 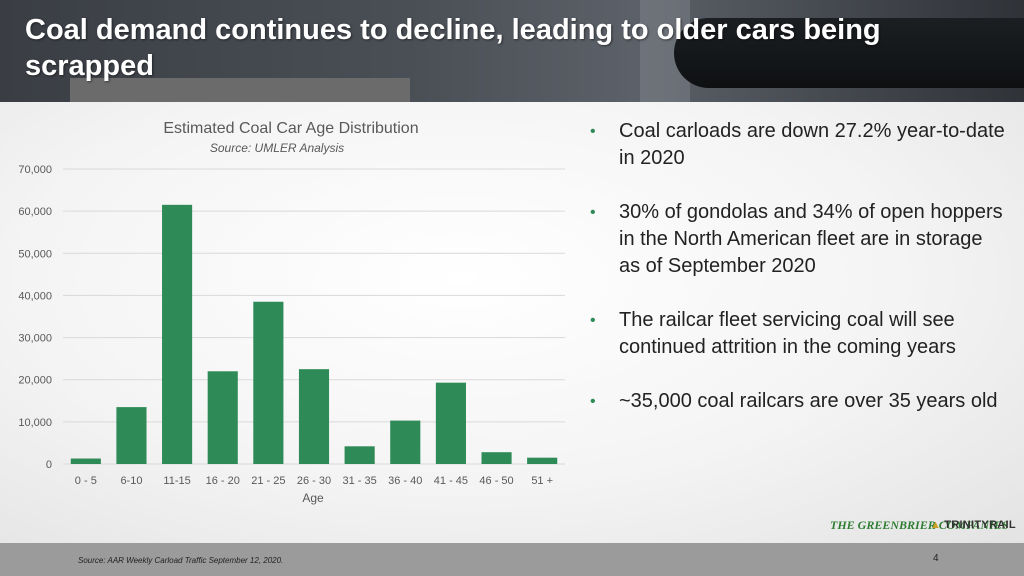 What do you see at coordinates (35, 423) in the screenshot?
I see `y-tick-label: 10,000` at bounding box center [35, 423].